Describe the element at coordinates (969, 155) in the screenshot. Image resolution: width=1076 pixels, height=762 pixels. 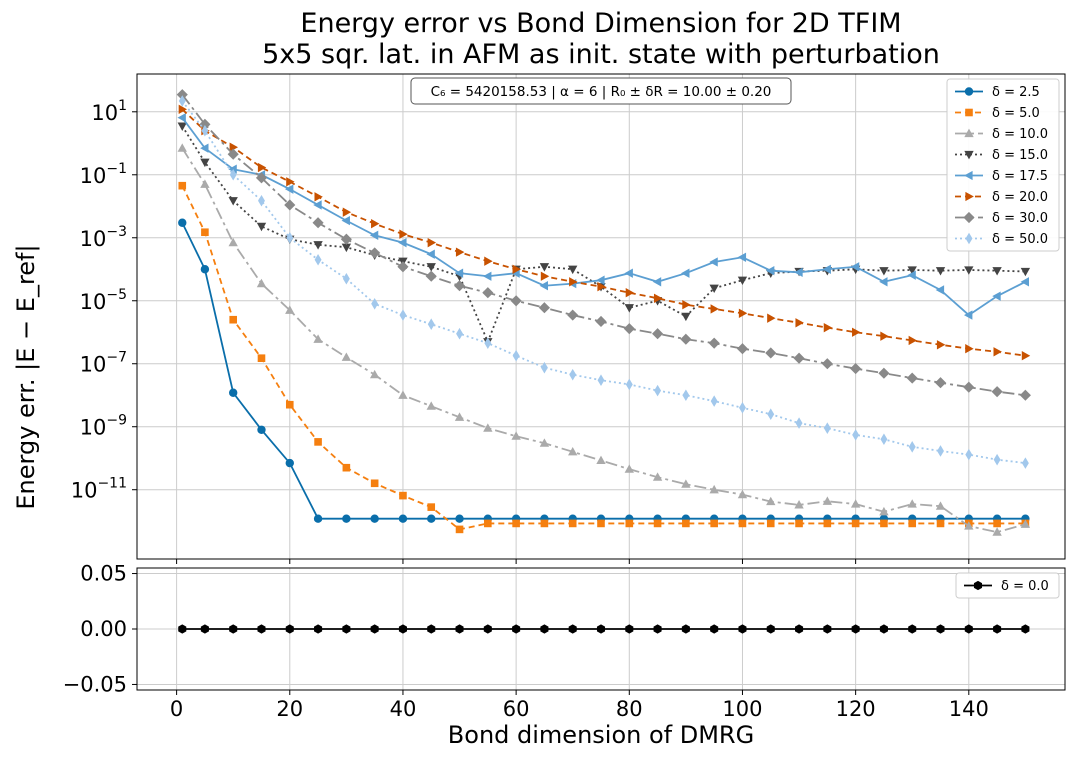
I see `legend-marker` at that location.